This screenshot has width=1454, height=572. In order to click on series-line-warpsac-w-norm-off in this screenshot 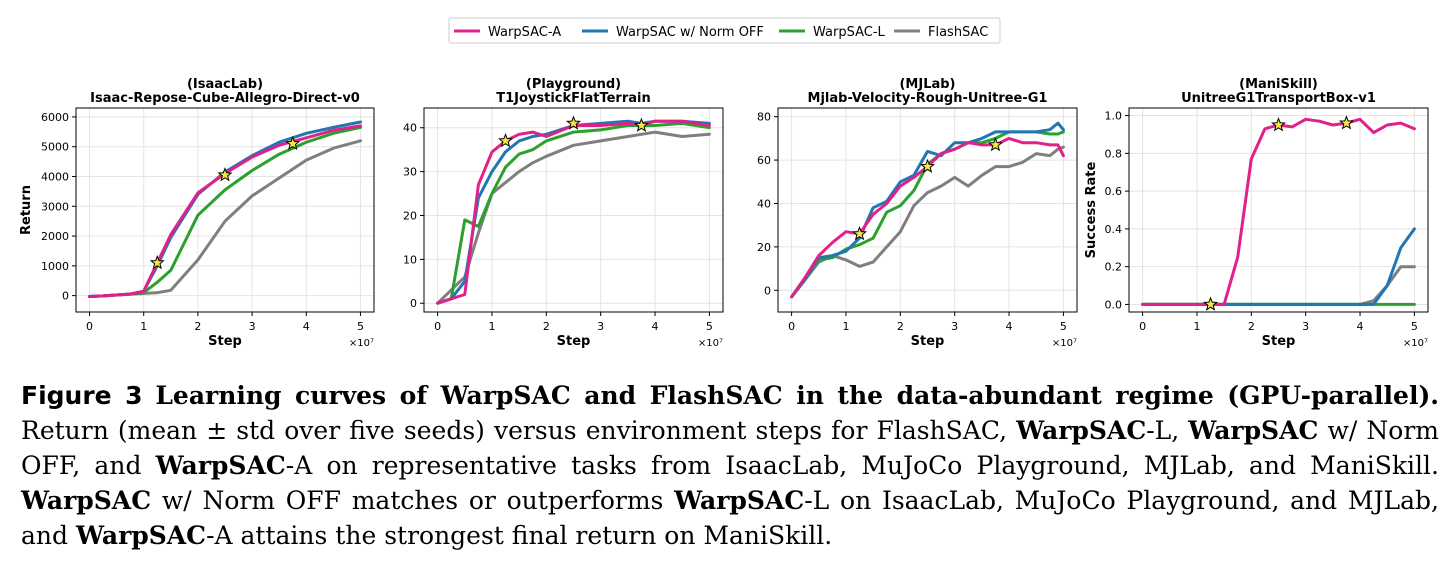, I will do `click(927, 210)`.